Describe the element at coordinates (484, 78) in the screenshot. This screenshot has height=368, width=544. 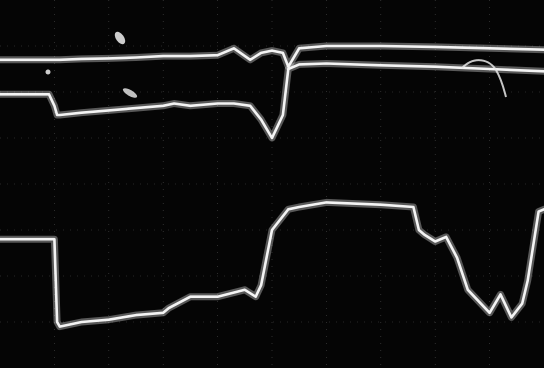
I see `stray-fiber` at that location.